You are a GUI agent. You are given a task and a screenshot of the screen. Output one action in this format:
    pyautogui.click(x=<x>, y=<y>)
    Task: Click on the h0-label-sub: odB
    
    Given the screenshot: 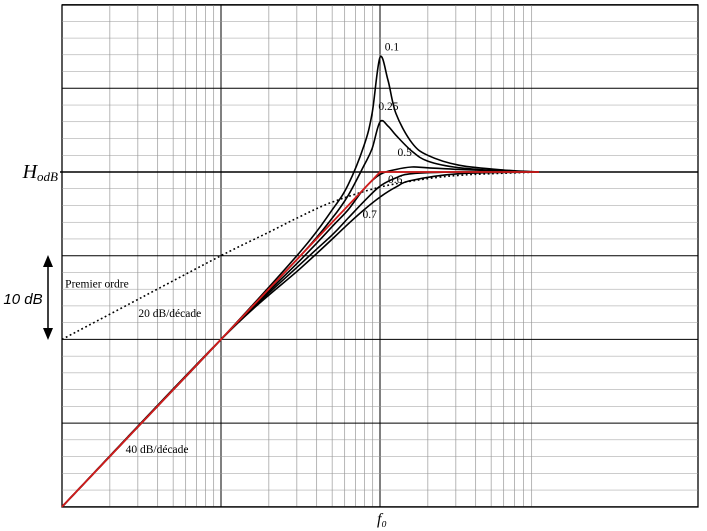 What is the action you would take?
    pyautogui.click(x=47, y=176)
    